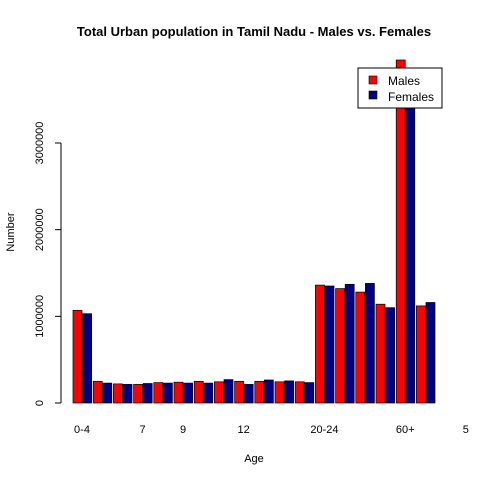 The width and height of the screenshot is (480, 480). I want to click on x-tick-label: 0-4, so click(82, 430).